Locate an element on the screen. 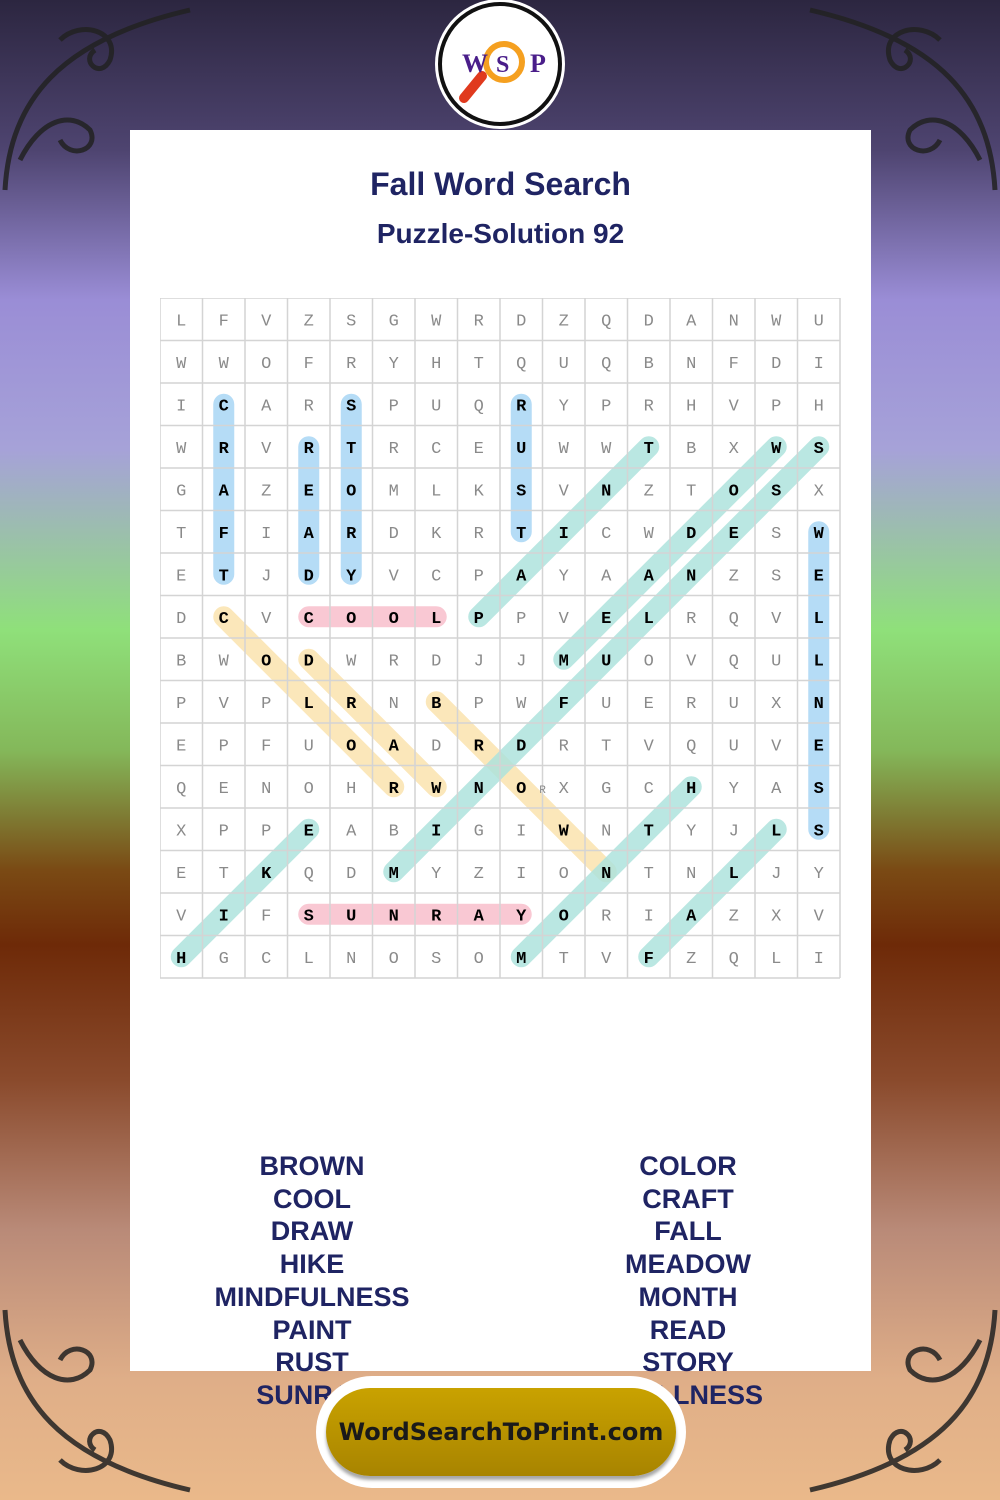 The width and height of the screenshot is (1000, 1500). grid-cell: I is located at coordinates (819, 959).